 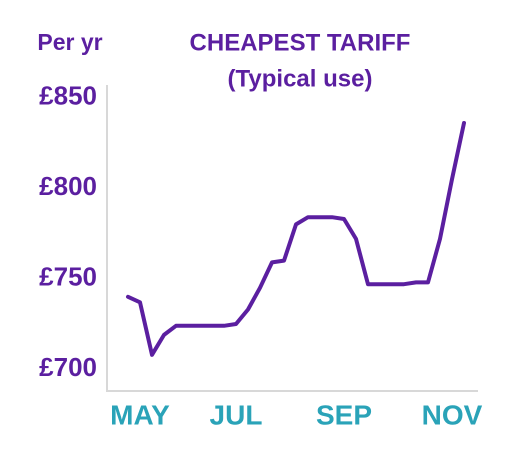 I want to click on chart-subtitle: (Typical use), so click(x=300, y=78).